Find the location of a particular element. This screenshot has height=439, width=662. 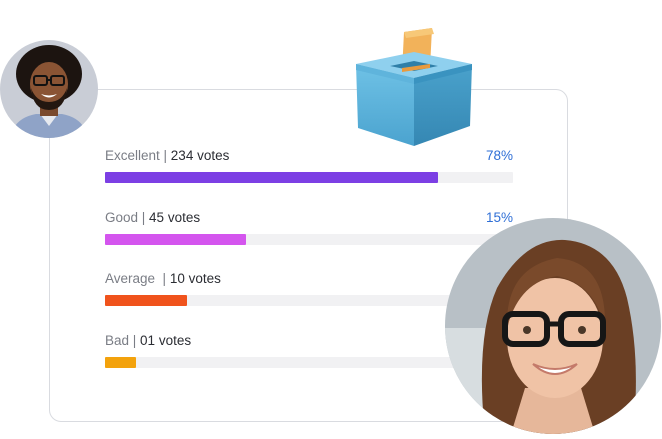

option-label: Excellent is located at coordinates (132, 155).